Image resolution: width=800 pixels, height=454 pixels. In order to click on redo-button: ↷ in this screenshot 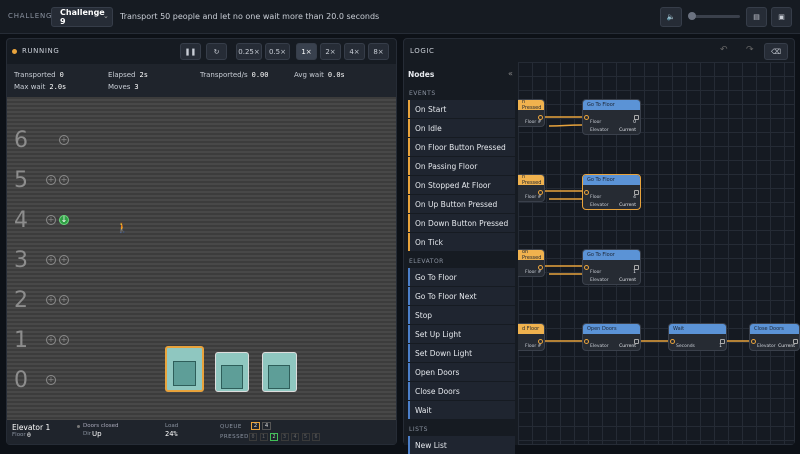, I will do `click(750, 50)`.